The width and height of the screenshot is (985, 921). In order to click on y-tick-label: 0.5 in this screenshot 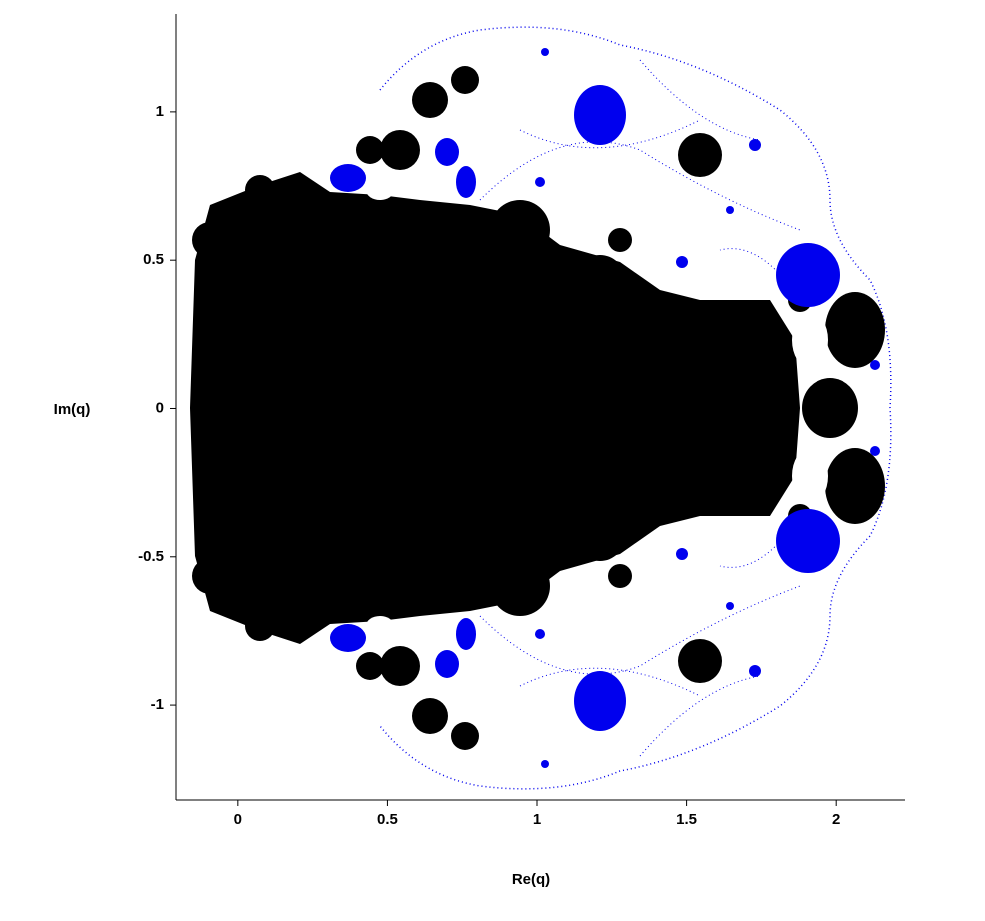, I will do `click(153, 259)`.